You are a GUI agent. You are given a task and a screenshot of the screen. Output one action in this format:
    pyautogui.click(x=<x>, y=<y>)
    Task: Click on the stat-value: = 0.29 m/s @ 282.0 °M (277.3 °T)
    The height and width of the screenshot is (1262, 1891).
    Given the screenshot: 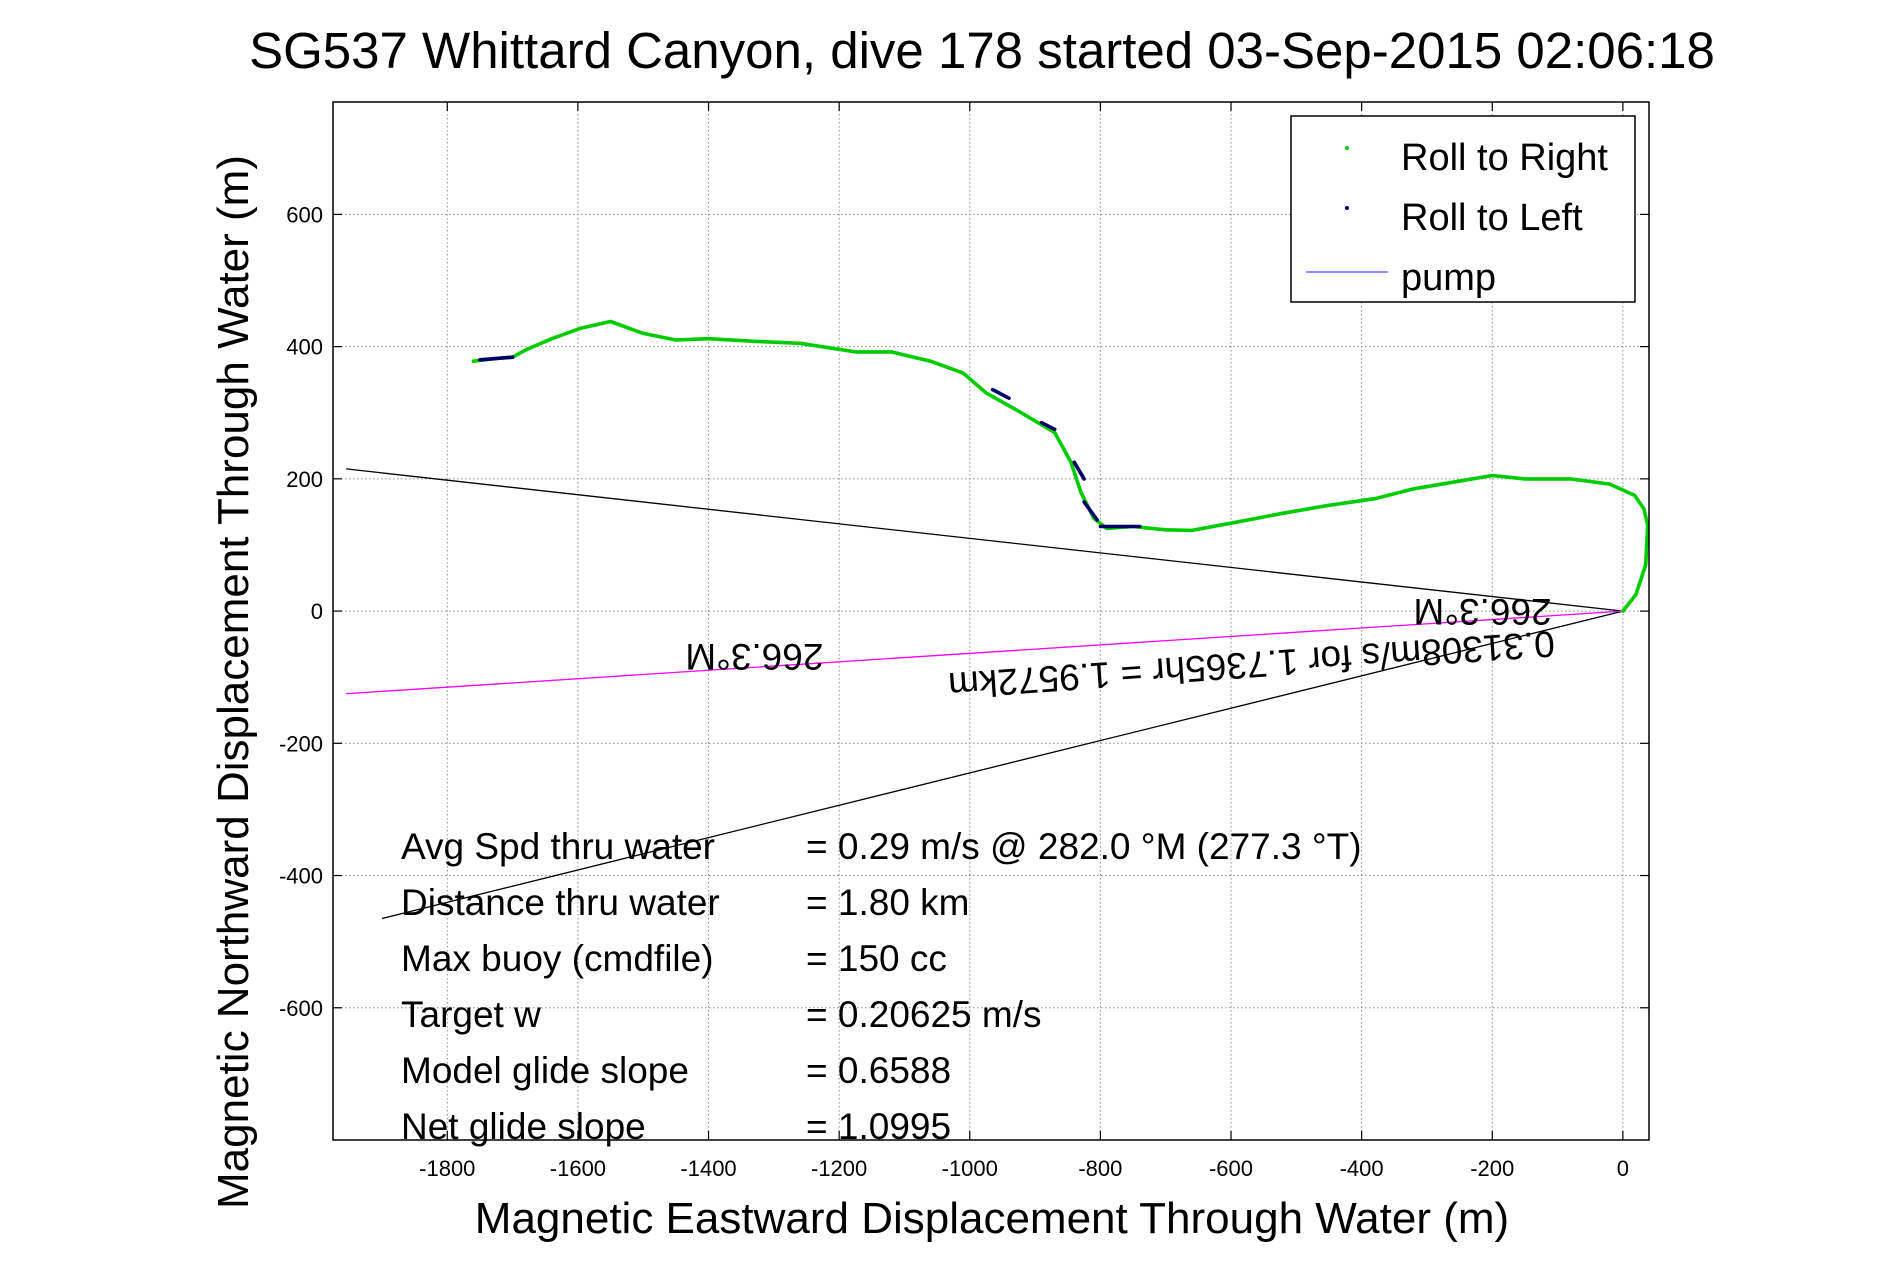 What is the action you would take?
    pyautogui.click(x=1084, y=846)
    